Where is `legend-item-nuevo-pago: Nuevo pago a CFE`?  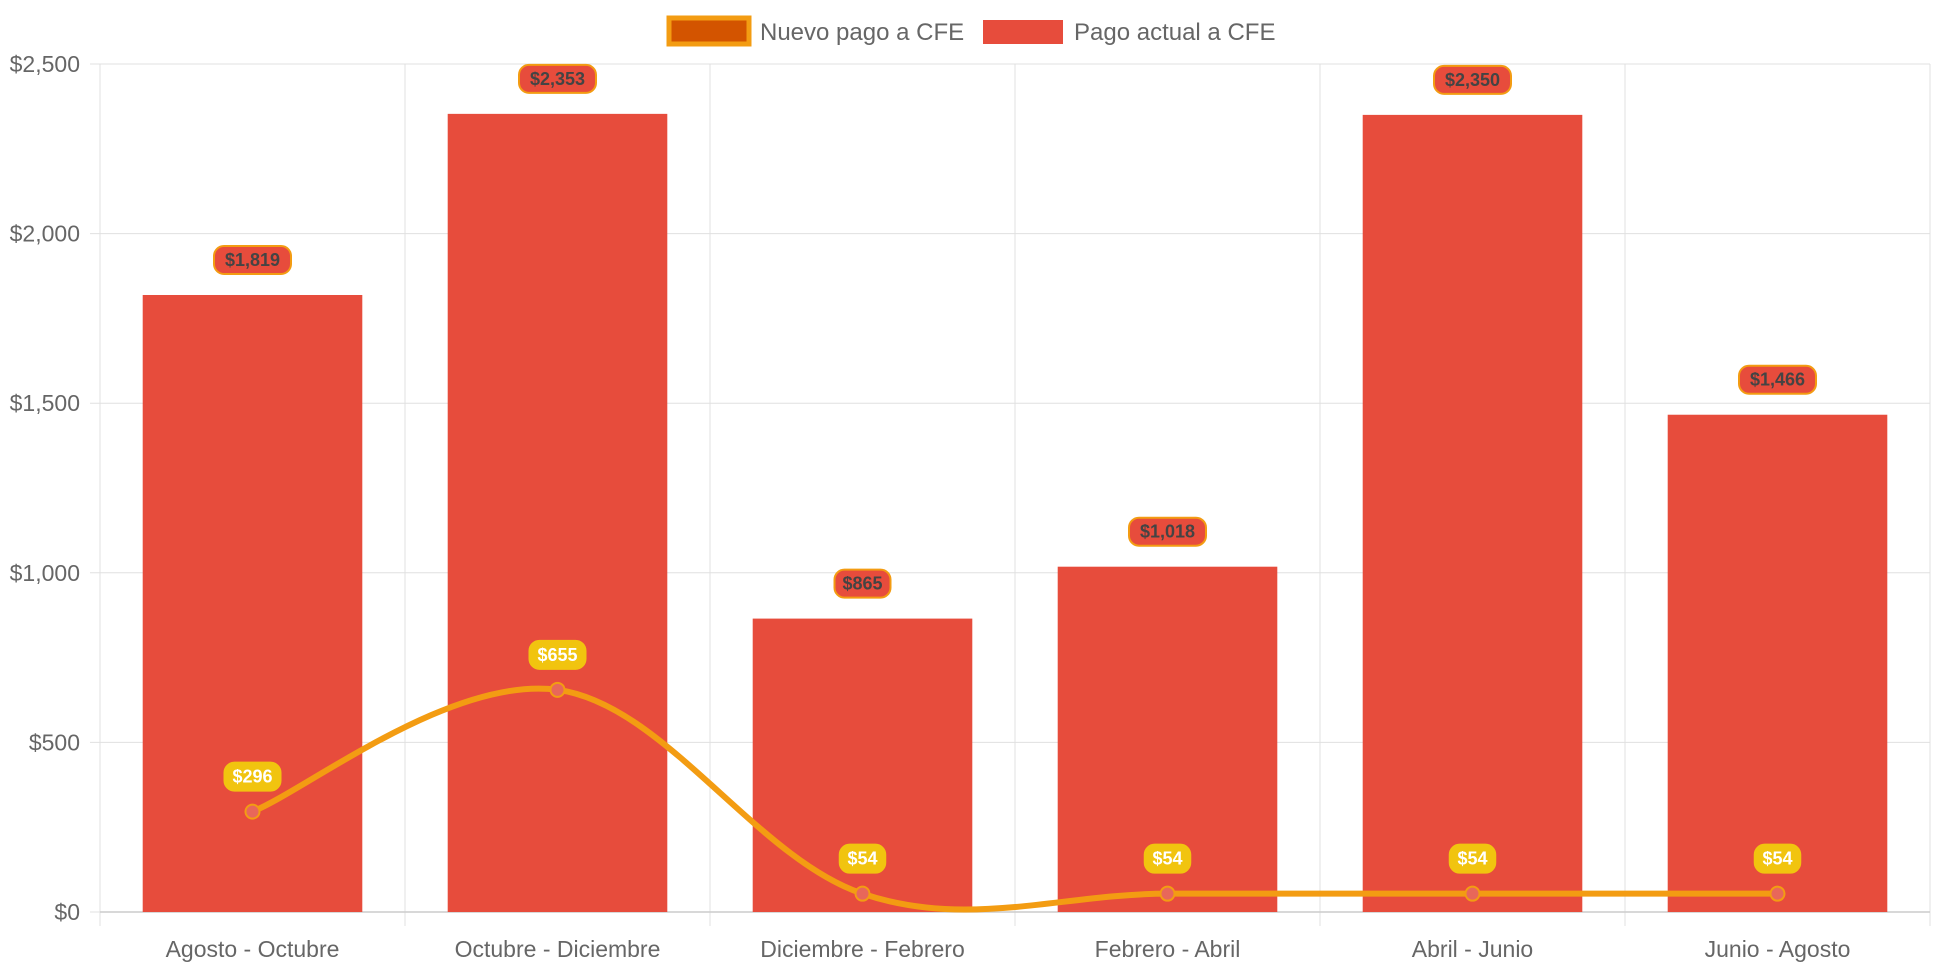 legend-item-nuevo-pago: Nuevo pago a CFE is located at coordinates (815, 31).